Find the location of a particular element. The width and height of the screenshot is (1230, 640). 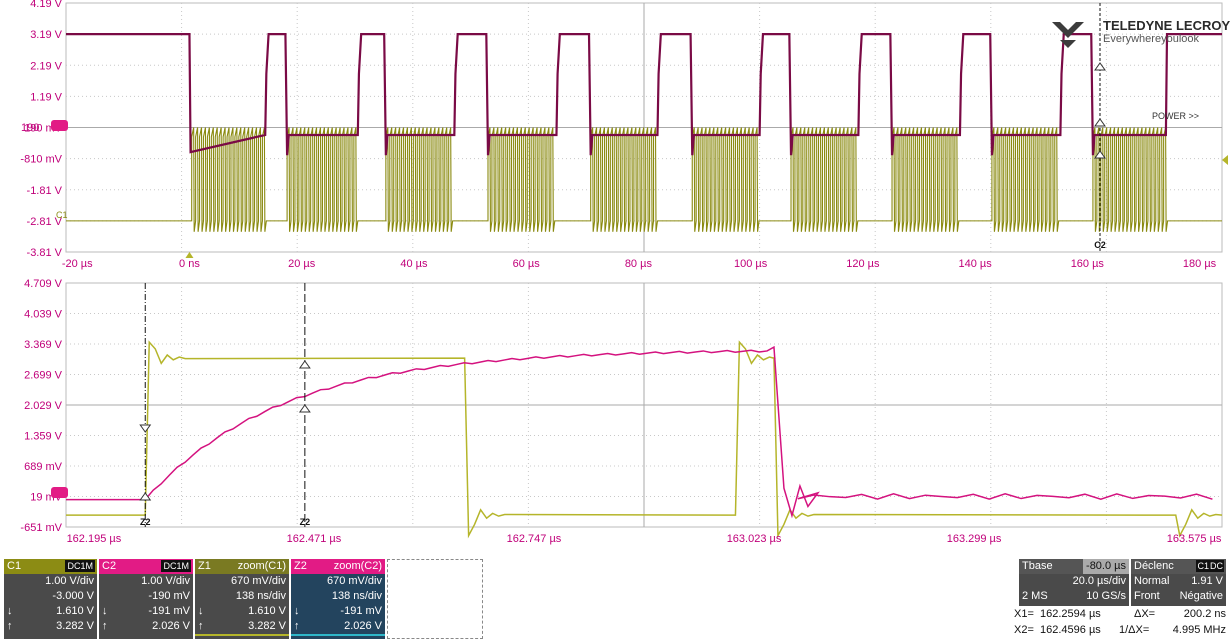

overview-ytick-label: 4.19 V is located at coordinates (46, 5).